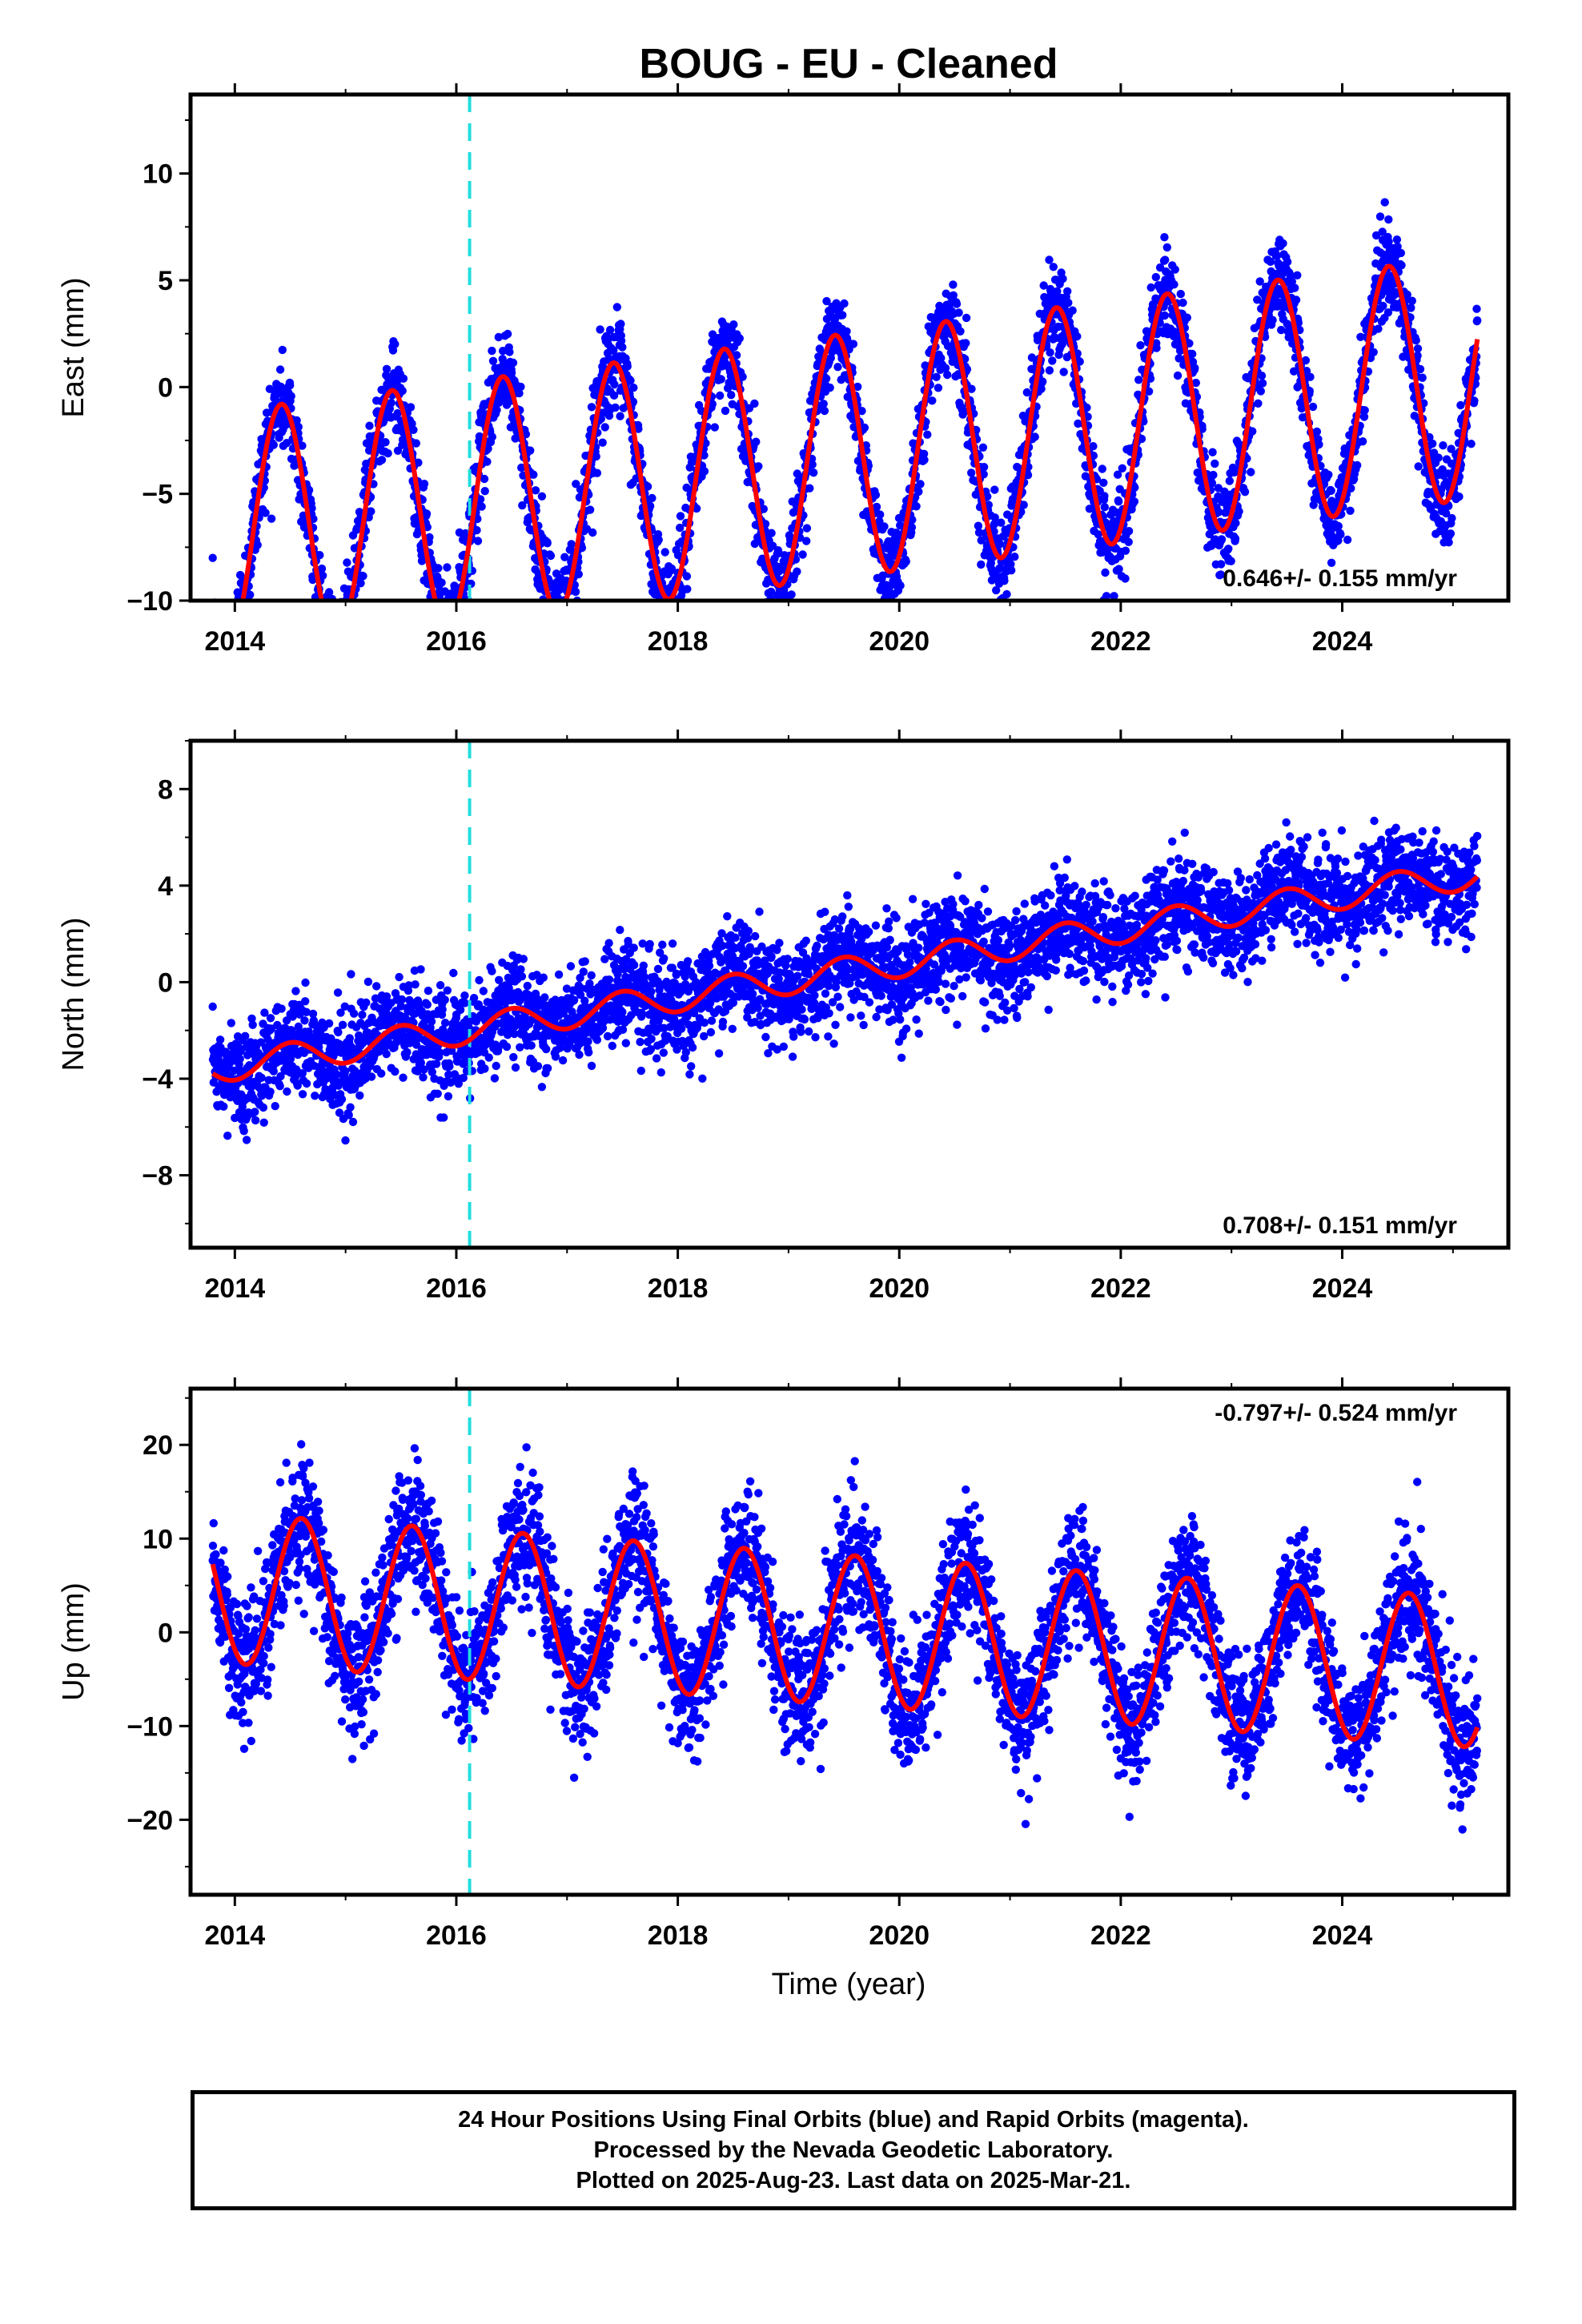  Describe the element at coordinates (158, 174) in the screenshot. I see `y-tick-label: 10` at that location.